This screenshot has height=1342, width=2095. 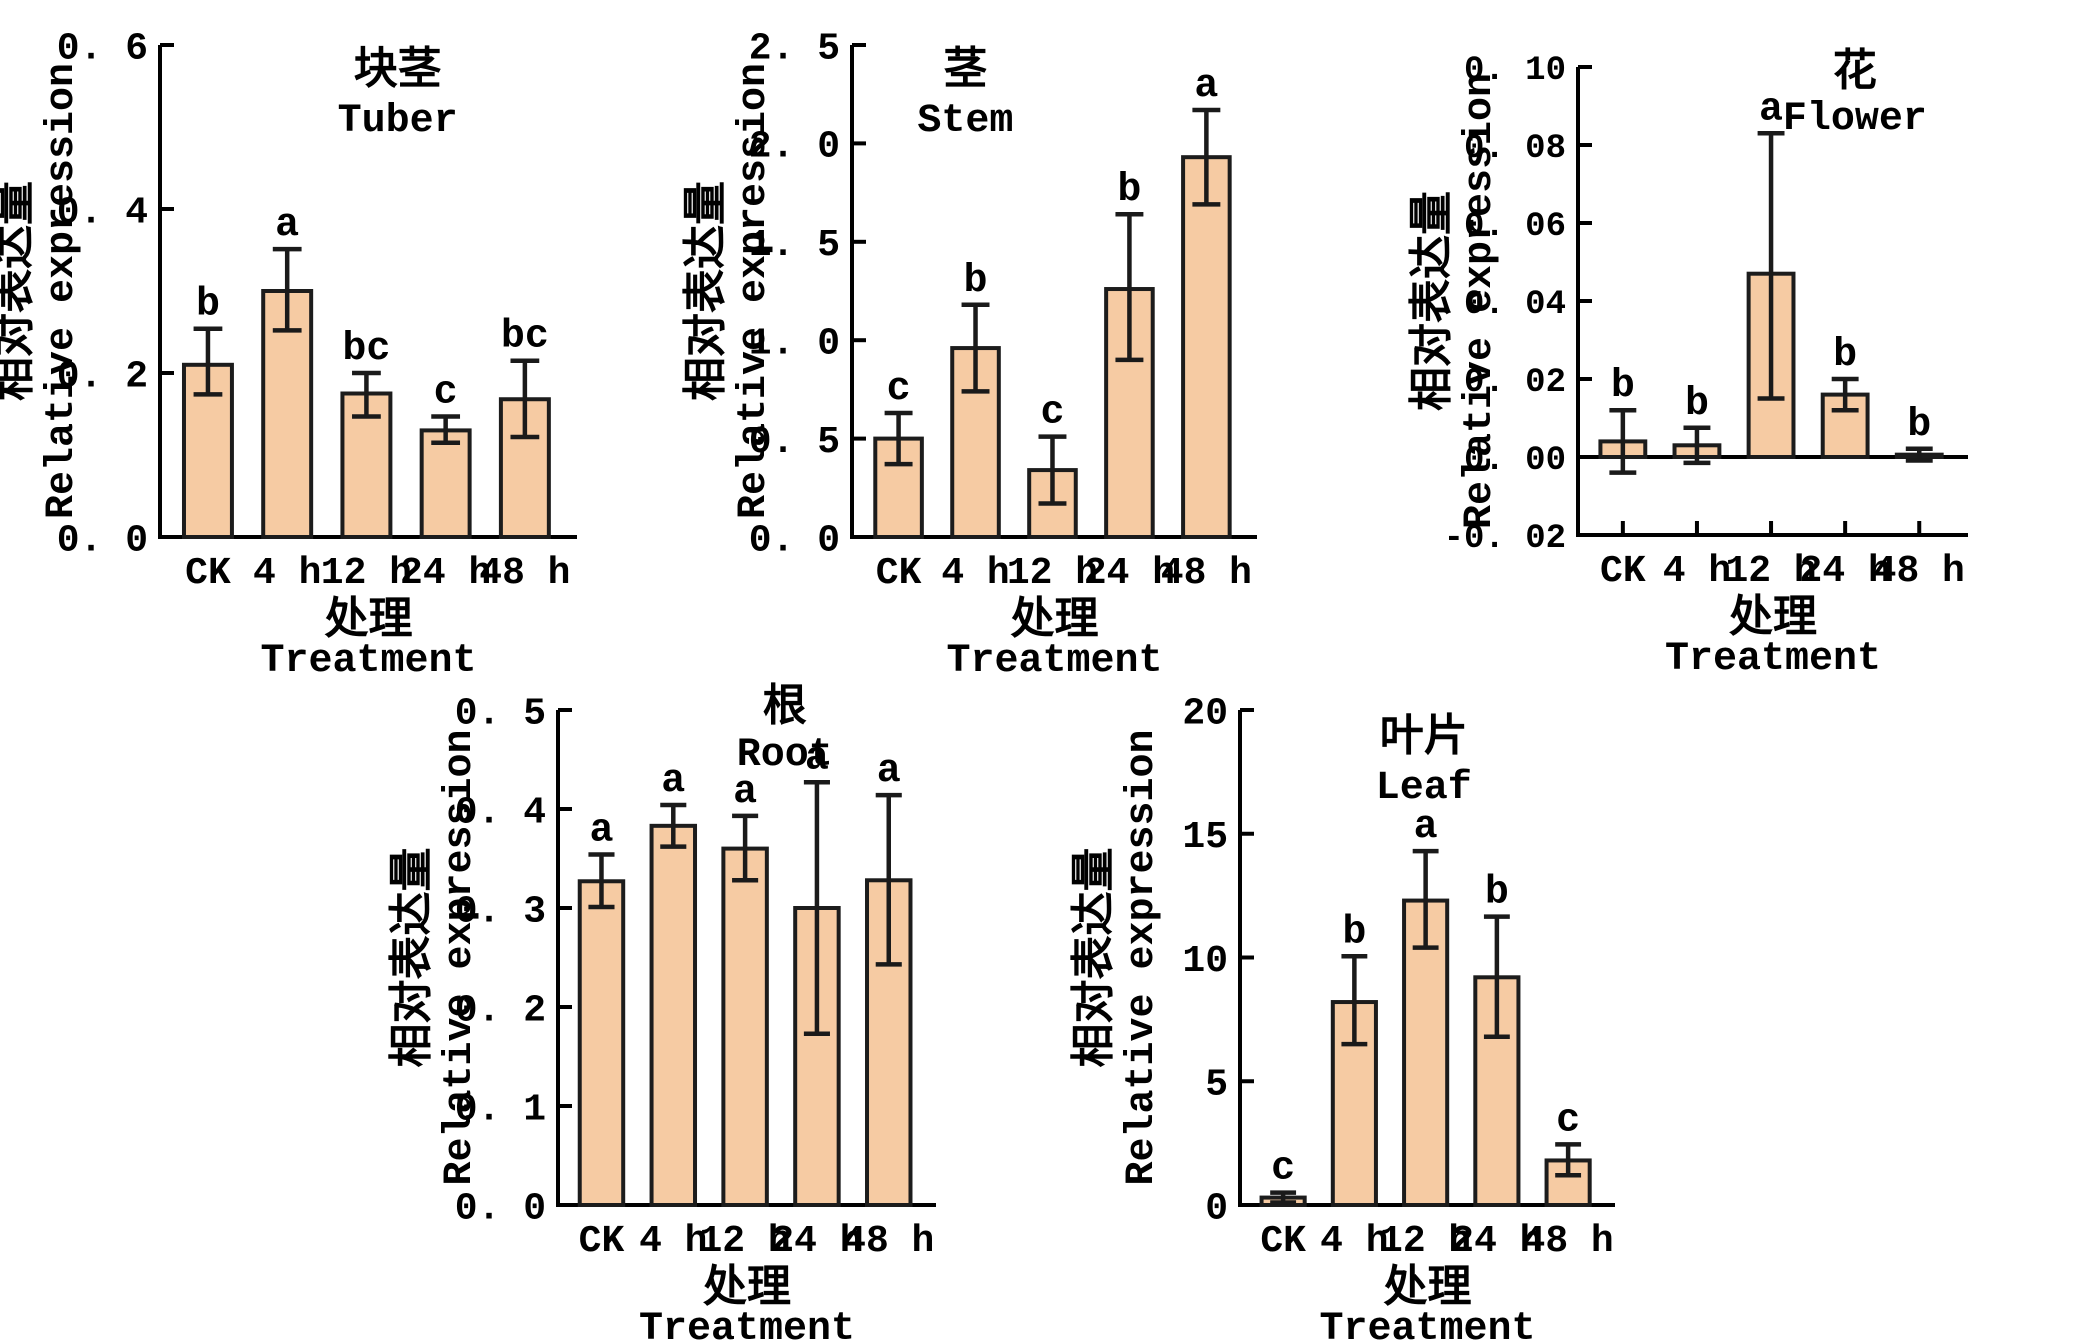 What do you see at coordinates (1855, 119) in the screenshot?
I see `panel-title-en: Flower` at bounding box center [1855, 119].